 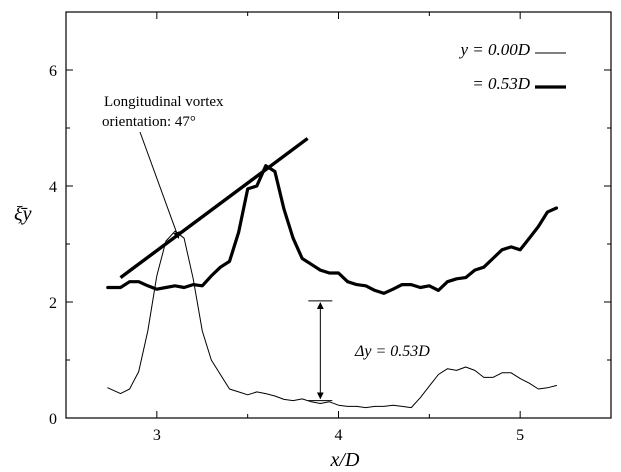 What do you see at coordinates (53, 419) in the screenshot?
I see `y-tick-label: 0` at bounding box center [53, 419].